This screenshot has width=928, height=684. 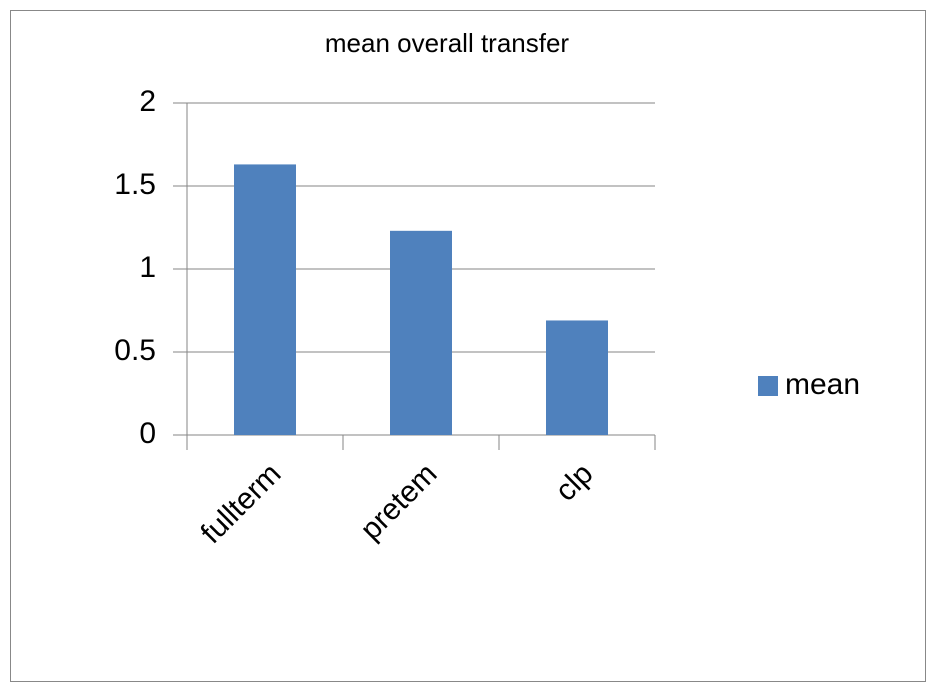 What do you see at coordinates (447, 43) in the screenshot?
I see `chart-title: mean overall transfer` at bounding box center [447, 43].